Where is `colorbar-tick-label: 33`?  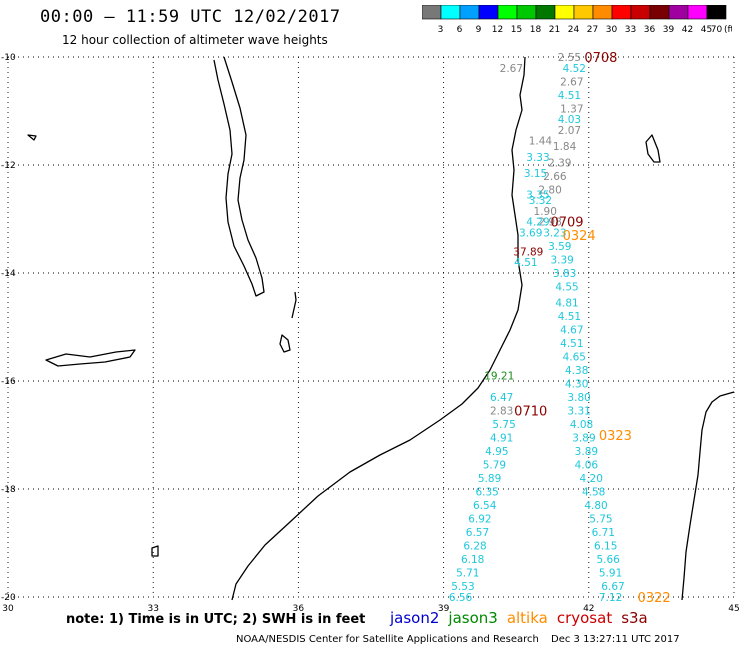 colorbar-tick-label: 33 is located at coordinates (630, 30).